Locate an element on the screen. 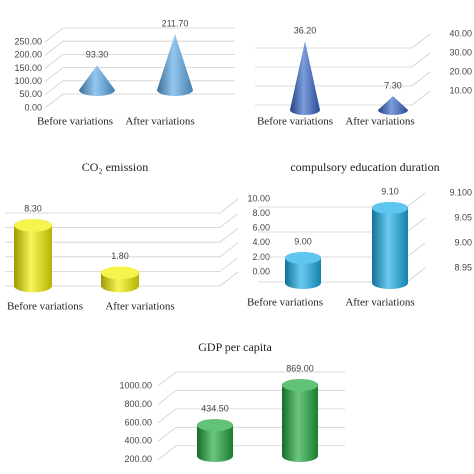 This screenshot has height=474, width=474. y-tick-label: 9.05 is located at coordinates (463, 217).